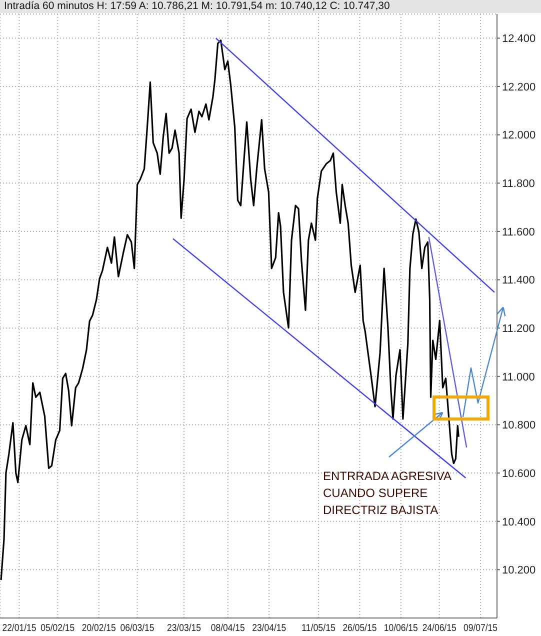 Image resolution: width=541 pixels, height=636 pixels. What do you see at coordinates (22, 628) in the screenshot?
I see `x-tick-label: 22/01/15` at bounding box center [22, 628].